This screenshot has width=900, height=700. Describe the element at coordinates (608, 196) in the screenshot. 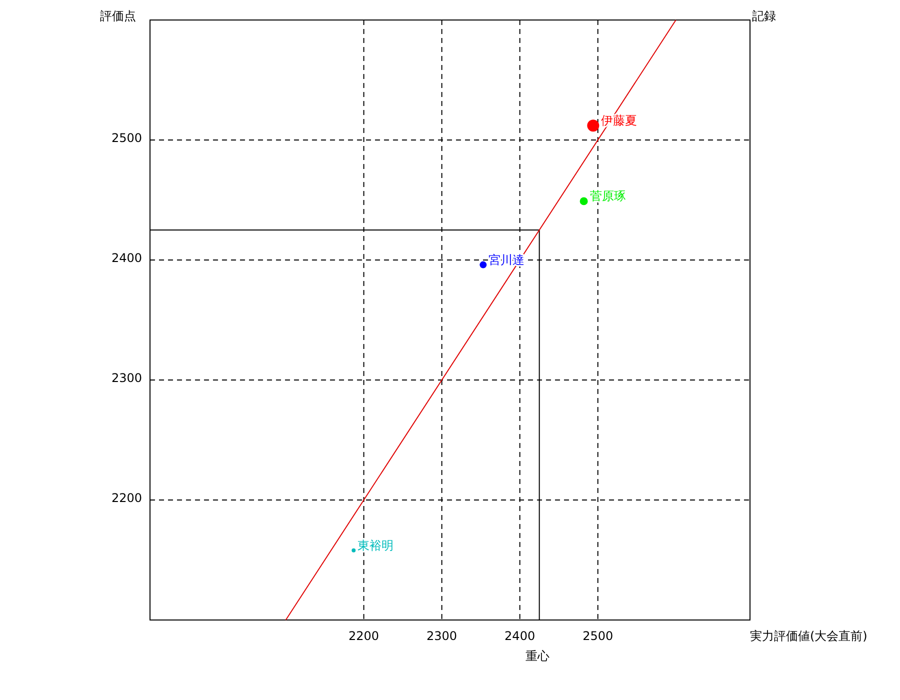

I see `series-label: 菅原琢` at that location.